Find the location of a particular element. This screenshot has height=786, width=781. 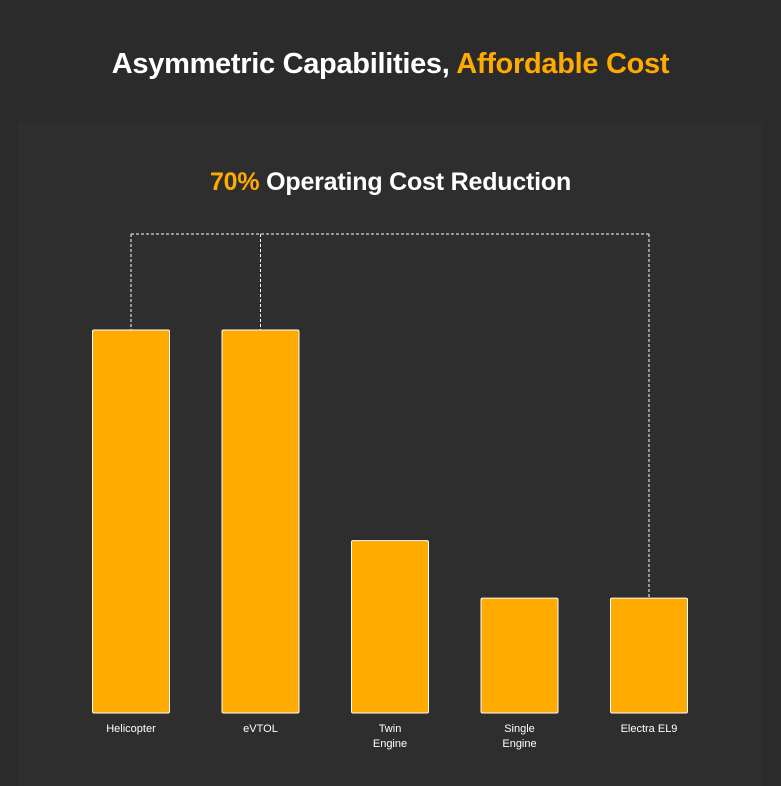

category-label: Twin Engine is located at coordinates (390, 736).